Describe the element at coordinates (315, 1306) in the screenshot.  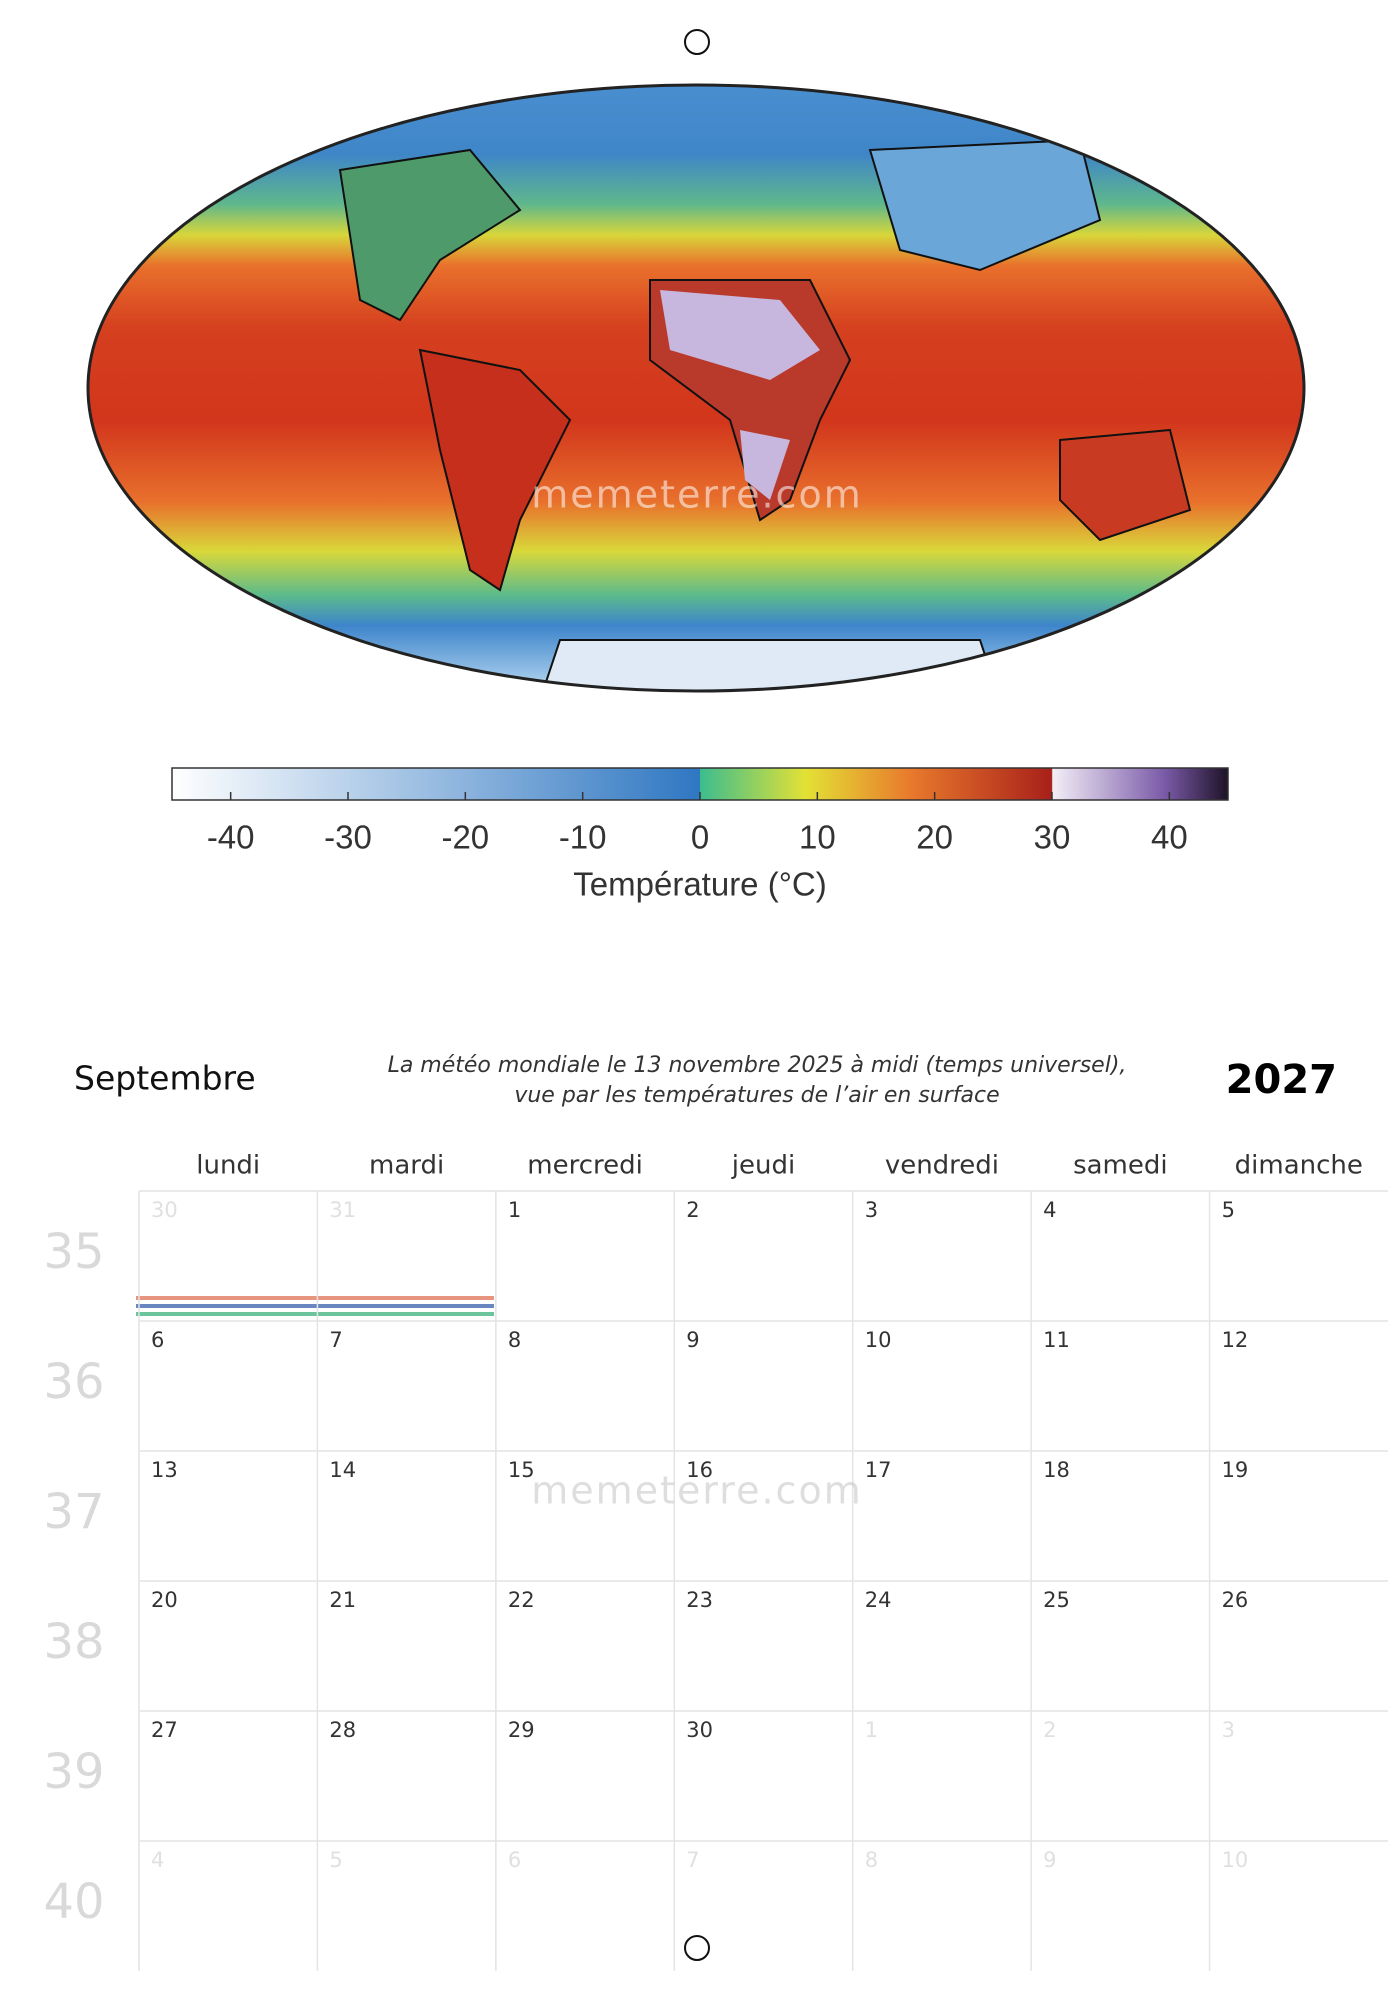
I see `week-highlight` at that location.